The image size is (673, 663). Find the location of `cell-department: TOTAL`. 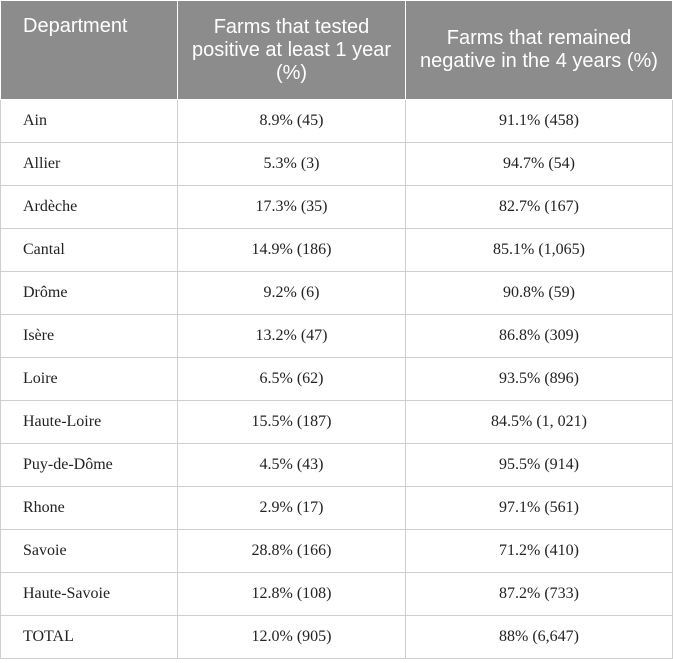

cell-department: TOTAL is located at coordinates (89, 637).